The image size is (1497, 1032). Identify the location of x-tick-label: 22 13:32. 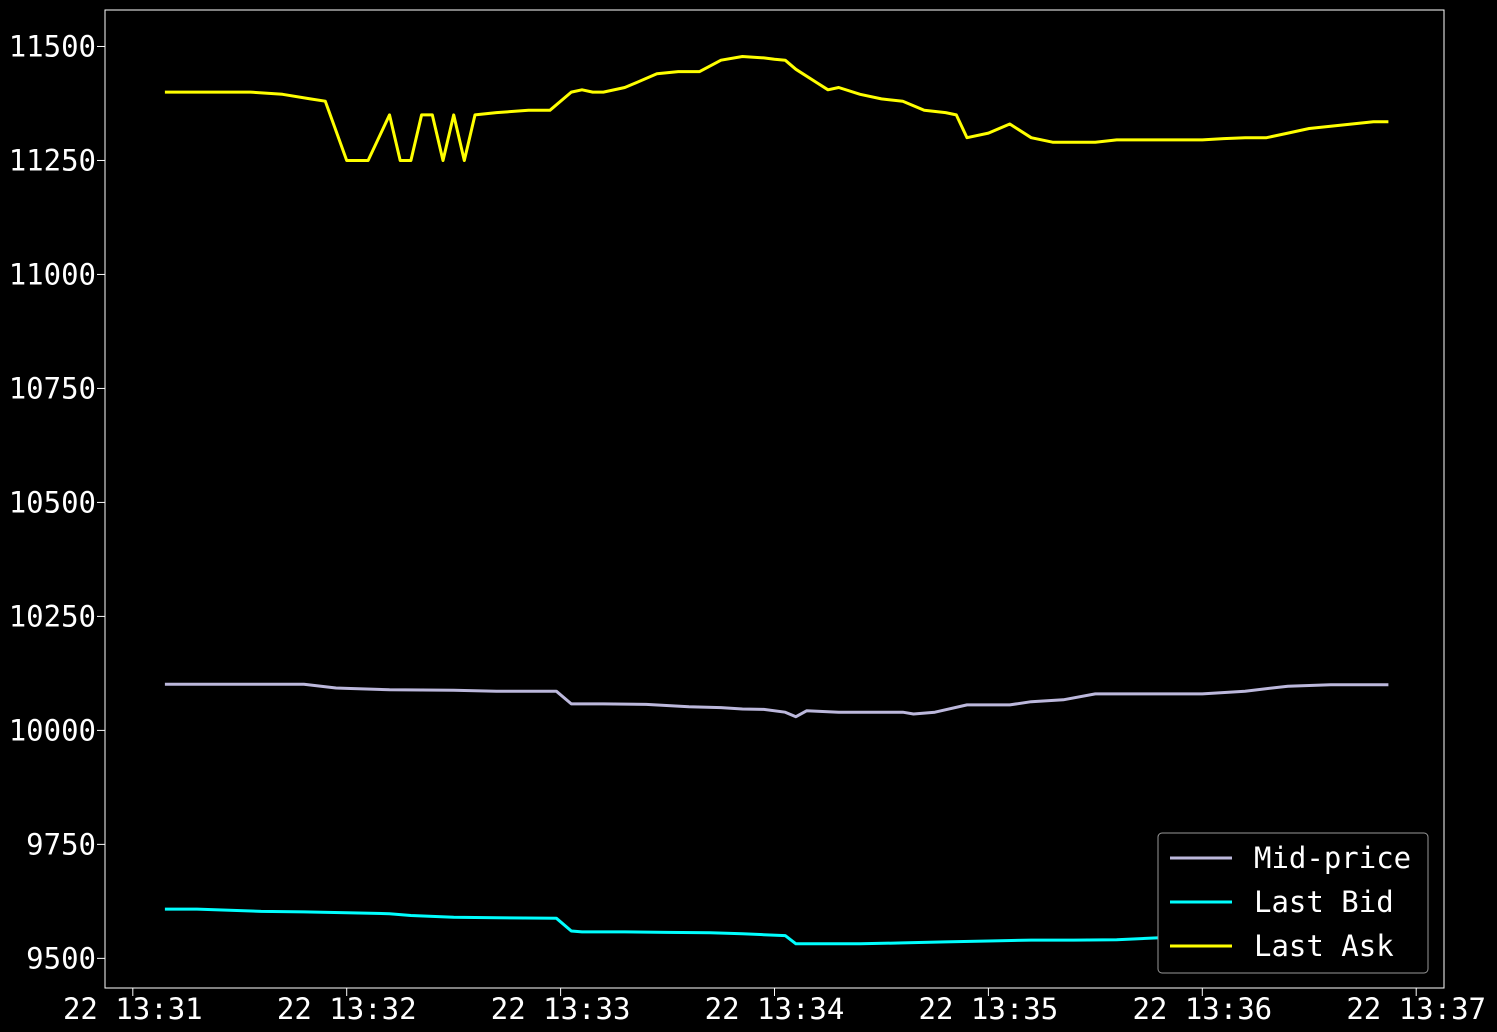
(347, 1009).